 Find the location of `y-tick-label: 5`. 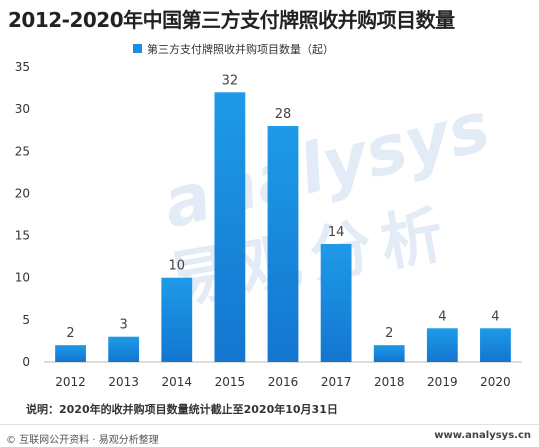

y-tick-label: 5 is located at coordinates (26, 320).